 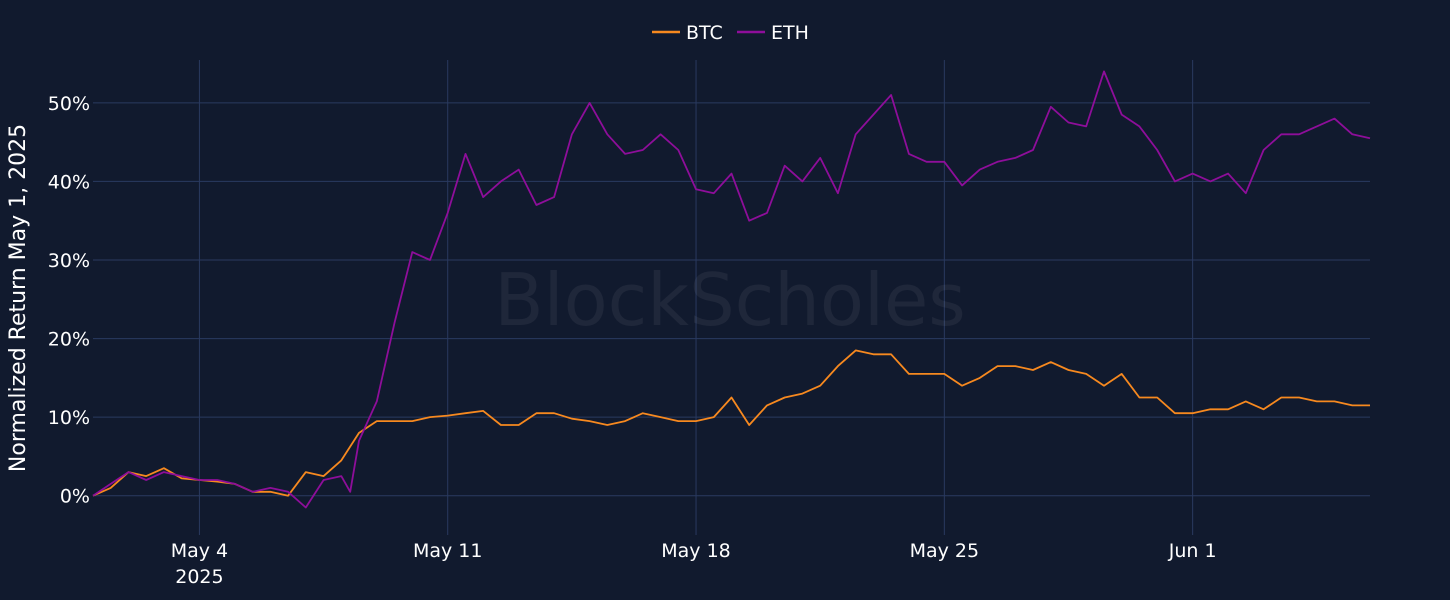 What do you see at coordinates (69, 104) in the screenshot?
I see `y-tick-label: 50%` at bounding box center [69, 104].